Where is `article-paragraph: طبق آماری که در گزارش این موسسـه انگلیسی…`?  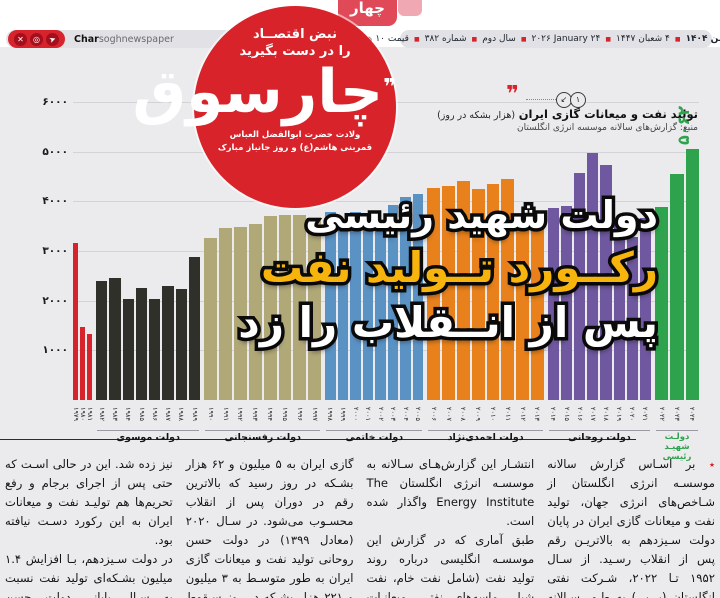 article-paragraph: طبق آماری که در گزارش این موسسـه انگلیسی… is located at coordinates (450, 565).